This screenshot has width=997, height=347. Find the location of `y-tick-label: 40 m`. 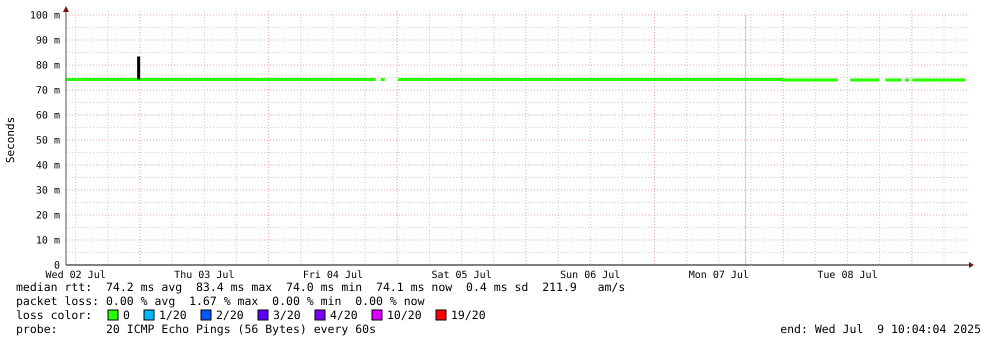

y-tick-label: 40 m is located at coordinates (48, 166).